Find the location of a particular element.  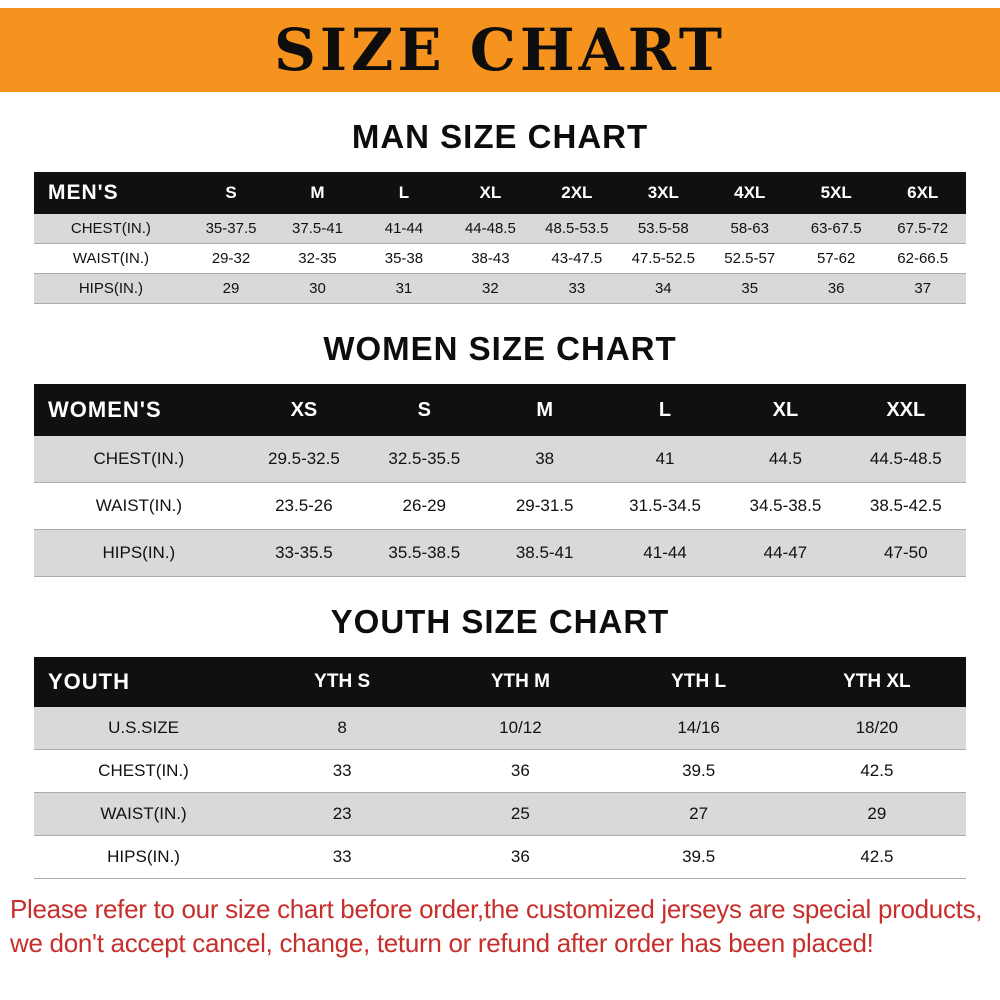

size-value-cell: 31 is located at coordinates (404, 288).